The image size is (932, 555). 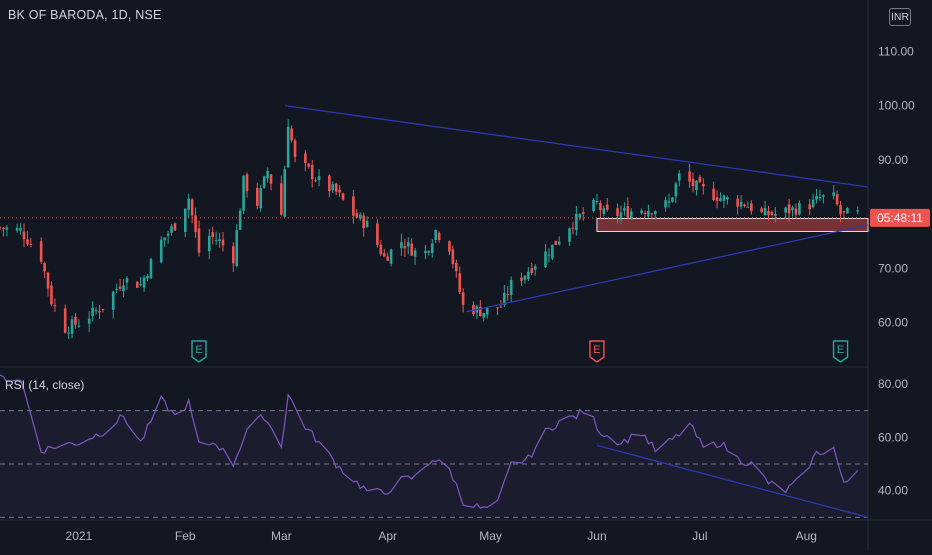 I want to click on support-zone, so click(x=732, y=224).